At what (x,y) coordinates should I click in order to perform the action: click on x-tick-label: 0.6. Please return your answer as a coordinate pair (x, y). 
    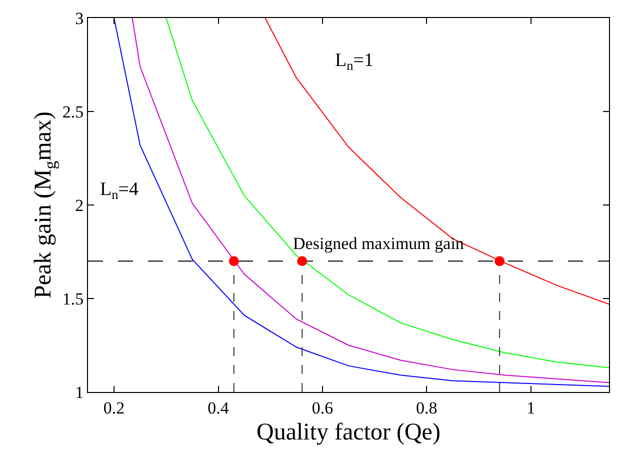
    Looking at the image, I should click on (323, 408).